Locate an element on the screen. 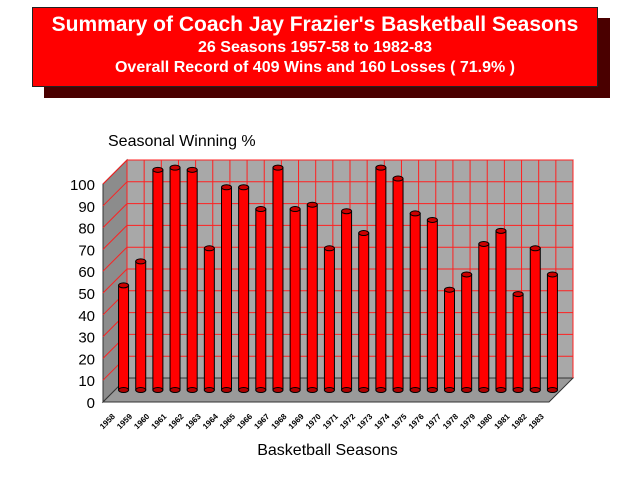 The height and width of the screenshot is (480, 640). x-tick-label: 1960 is located at coordinates (141, 421).